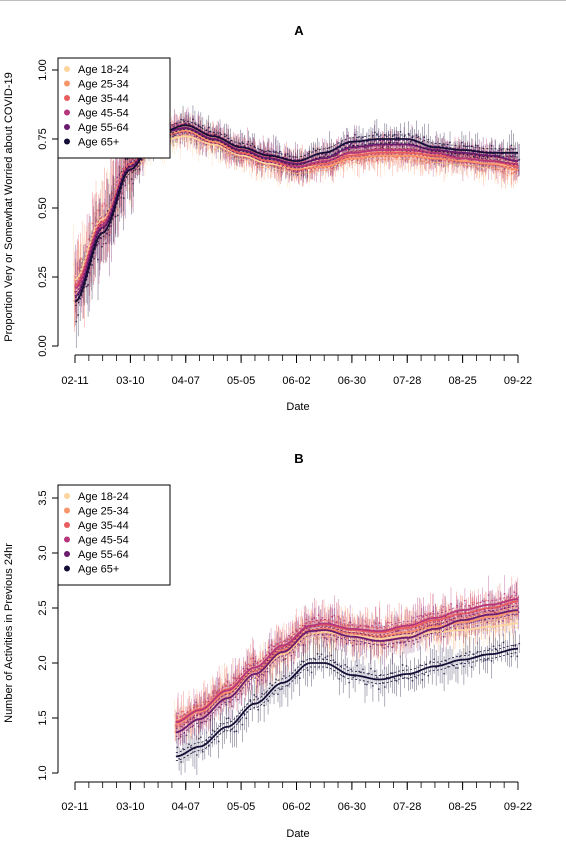 The image size is (566, 850). I want to click on x-tick-label: 09-22, so click(518, 807).